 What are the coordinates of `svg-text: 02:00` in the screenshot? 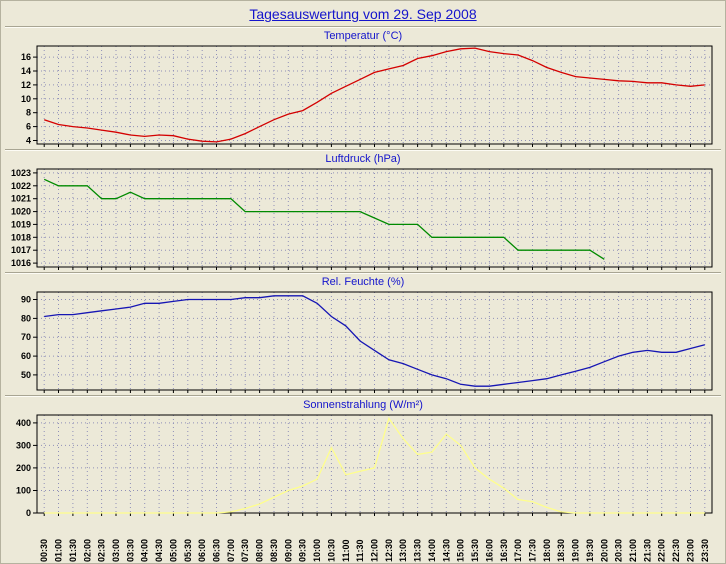 It's located at (87, 550).